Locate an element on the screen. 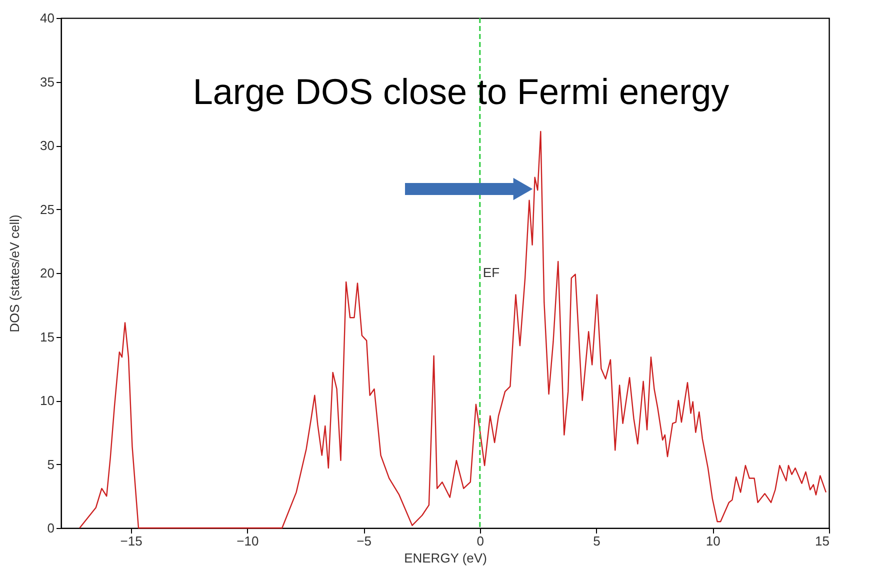 The width and height of the screenshot is (874, 581). y-tick-label: 5 is located at coordinates (50, 464).